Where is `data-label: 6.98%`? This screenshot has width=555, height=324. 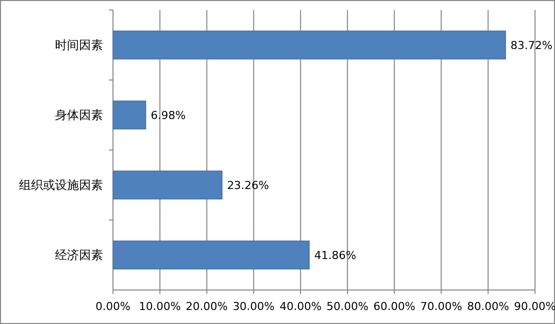 data-label: 6.98% is located at coordinates (168, 115).